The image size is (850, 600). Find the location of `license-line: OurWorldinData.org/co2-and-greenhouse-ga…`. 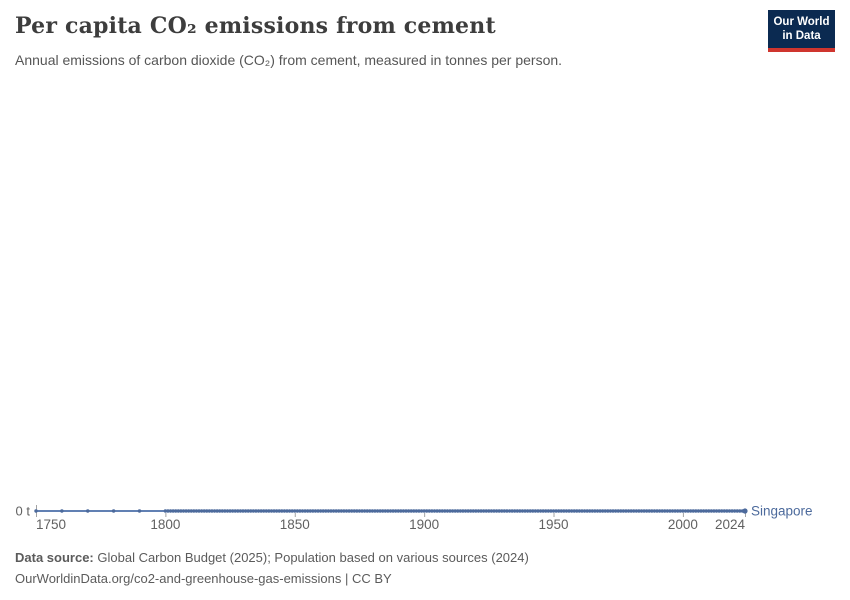

license-line: OurWorldinData.org/co2-and-greenhouse-ga… is located at coordinates (203, 578).